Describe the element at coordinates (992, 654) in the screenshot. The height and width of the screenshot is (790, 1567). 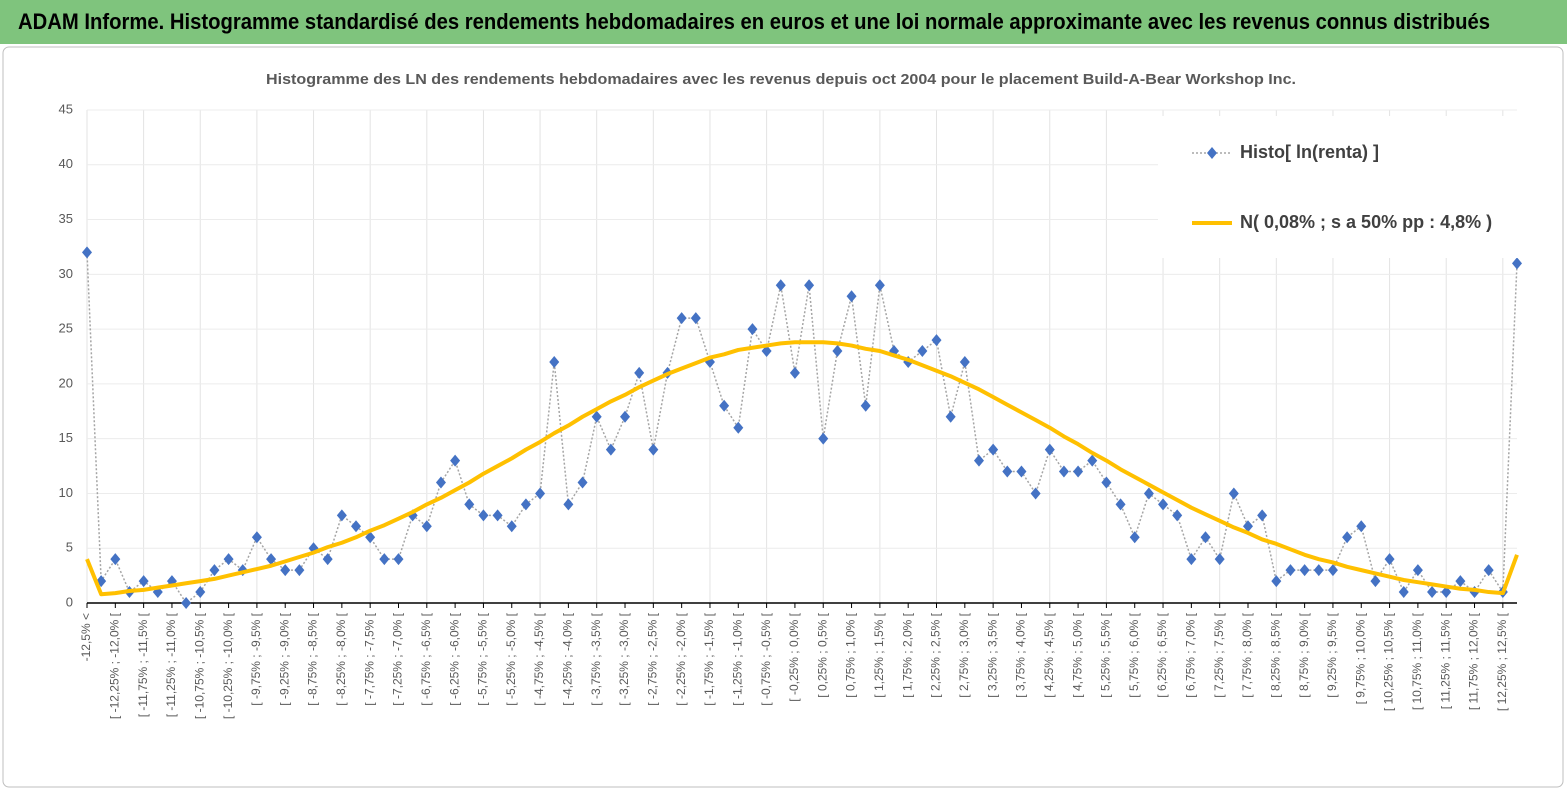
I see `x-tick-label: [ 3,25% ; 3,5% [` at that location.